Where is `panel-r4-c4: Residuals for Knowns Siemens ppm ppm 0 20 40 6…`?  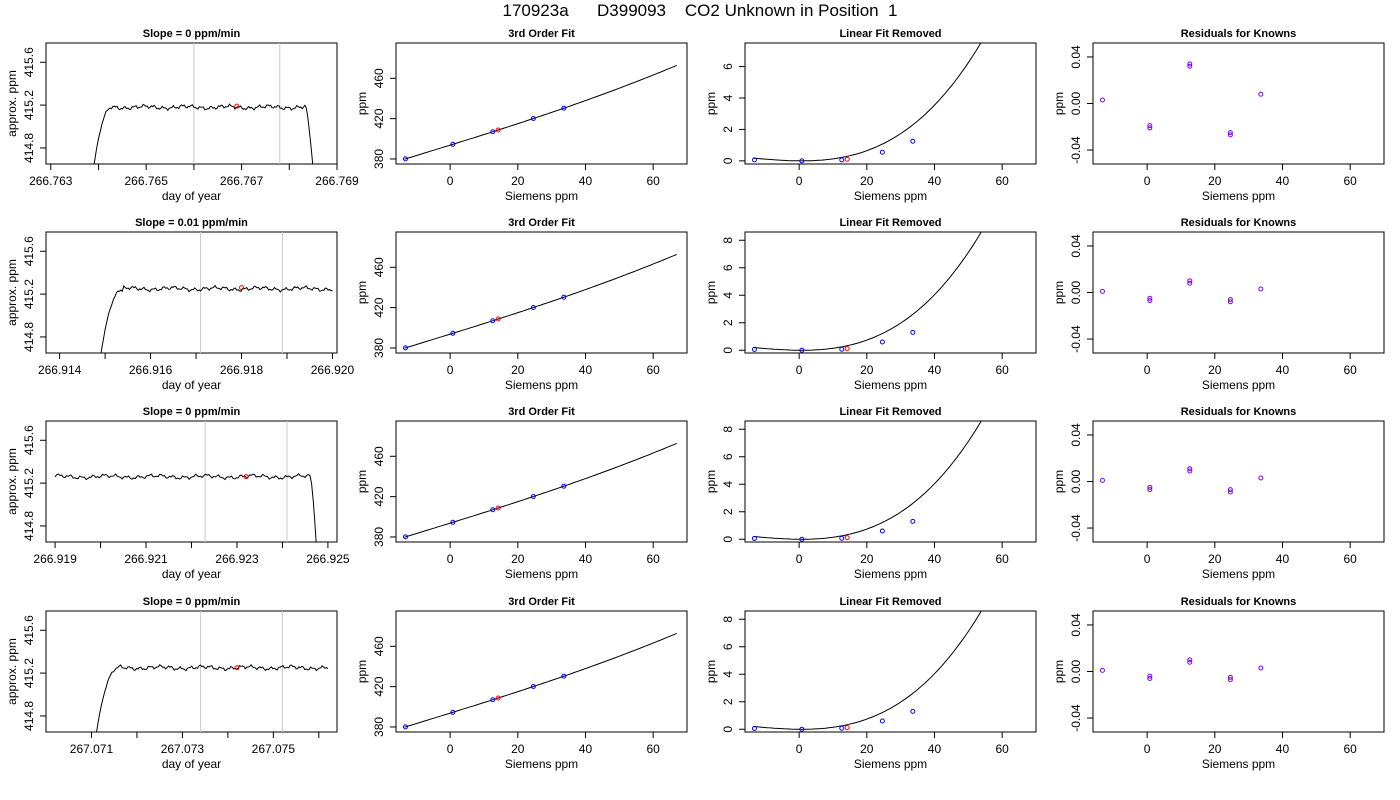 panel-r4-c4: Residuals for Knowns Siemens ppm ppm 0 20 40 6… is located at coordinates (1218, 683).